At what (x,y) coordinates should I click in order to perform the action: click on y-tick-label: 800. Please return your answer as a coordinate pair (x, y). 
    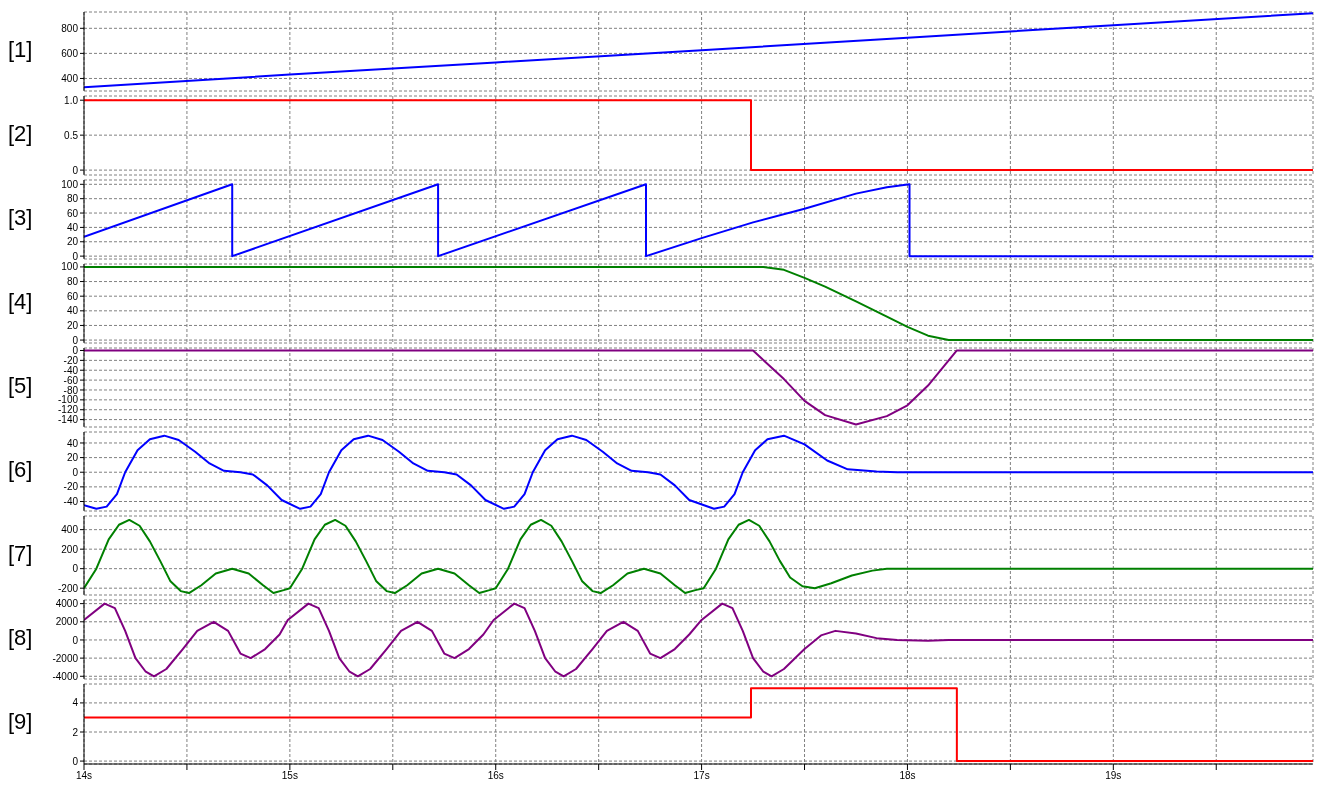
    Looking at the image, I should click on (70, 28).